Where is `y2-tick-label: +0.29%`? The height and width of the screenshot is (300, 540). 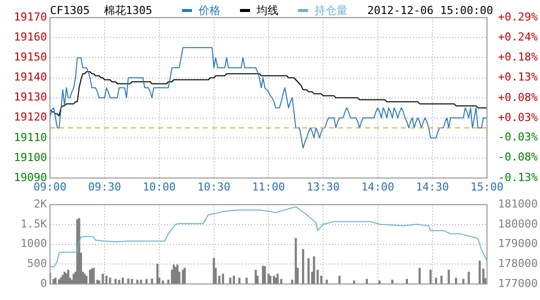 y2-tick-label: +0.29% is located at coordinates (518, 17).